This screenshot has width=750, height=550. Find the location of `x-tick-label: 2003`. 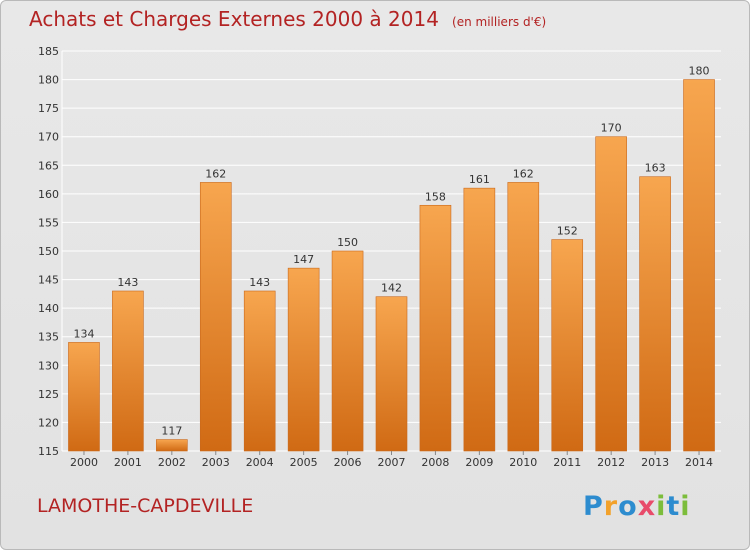

x-tick-label: 2003 is located at coordinates (216, 462).